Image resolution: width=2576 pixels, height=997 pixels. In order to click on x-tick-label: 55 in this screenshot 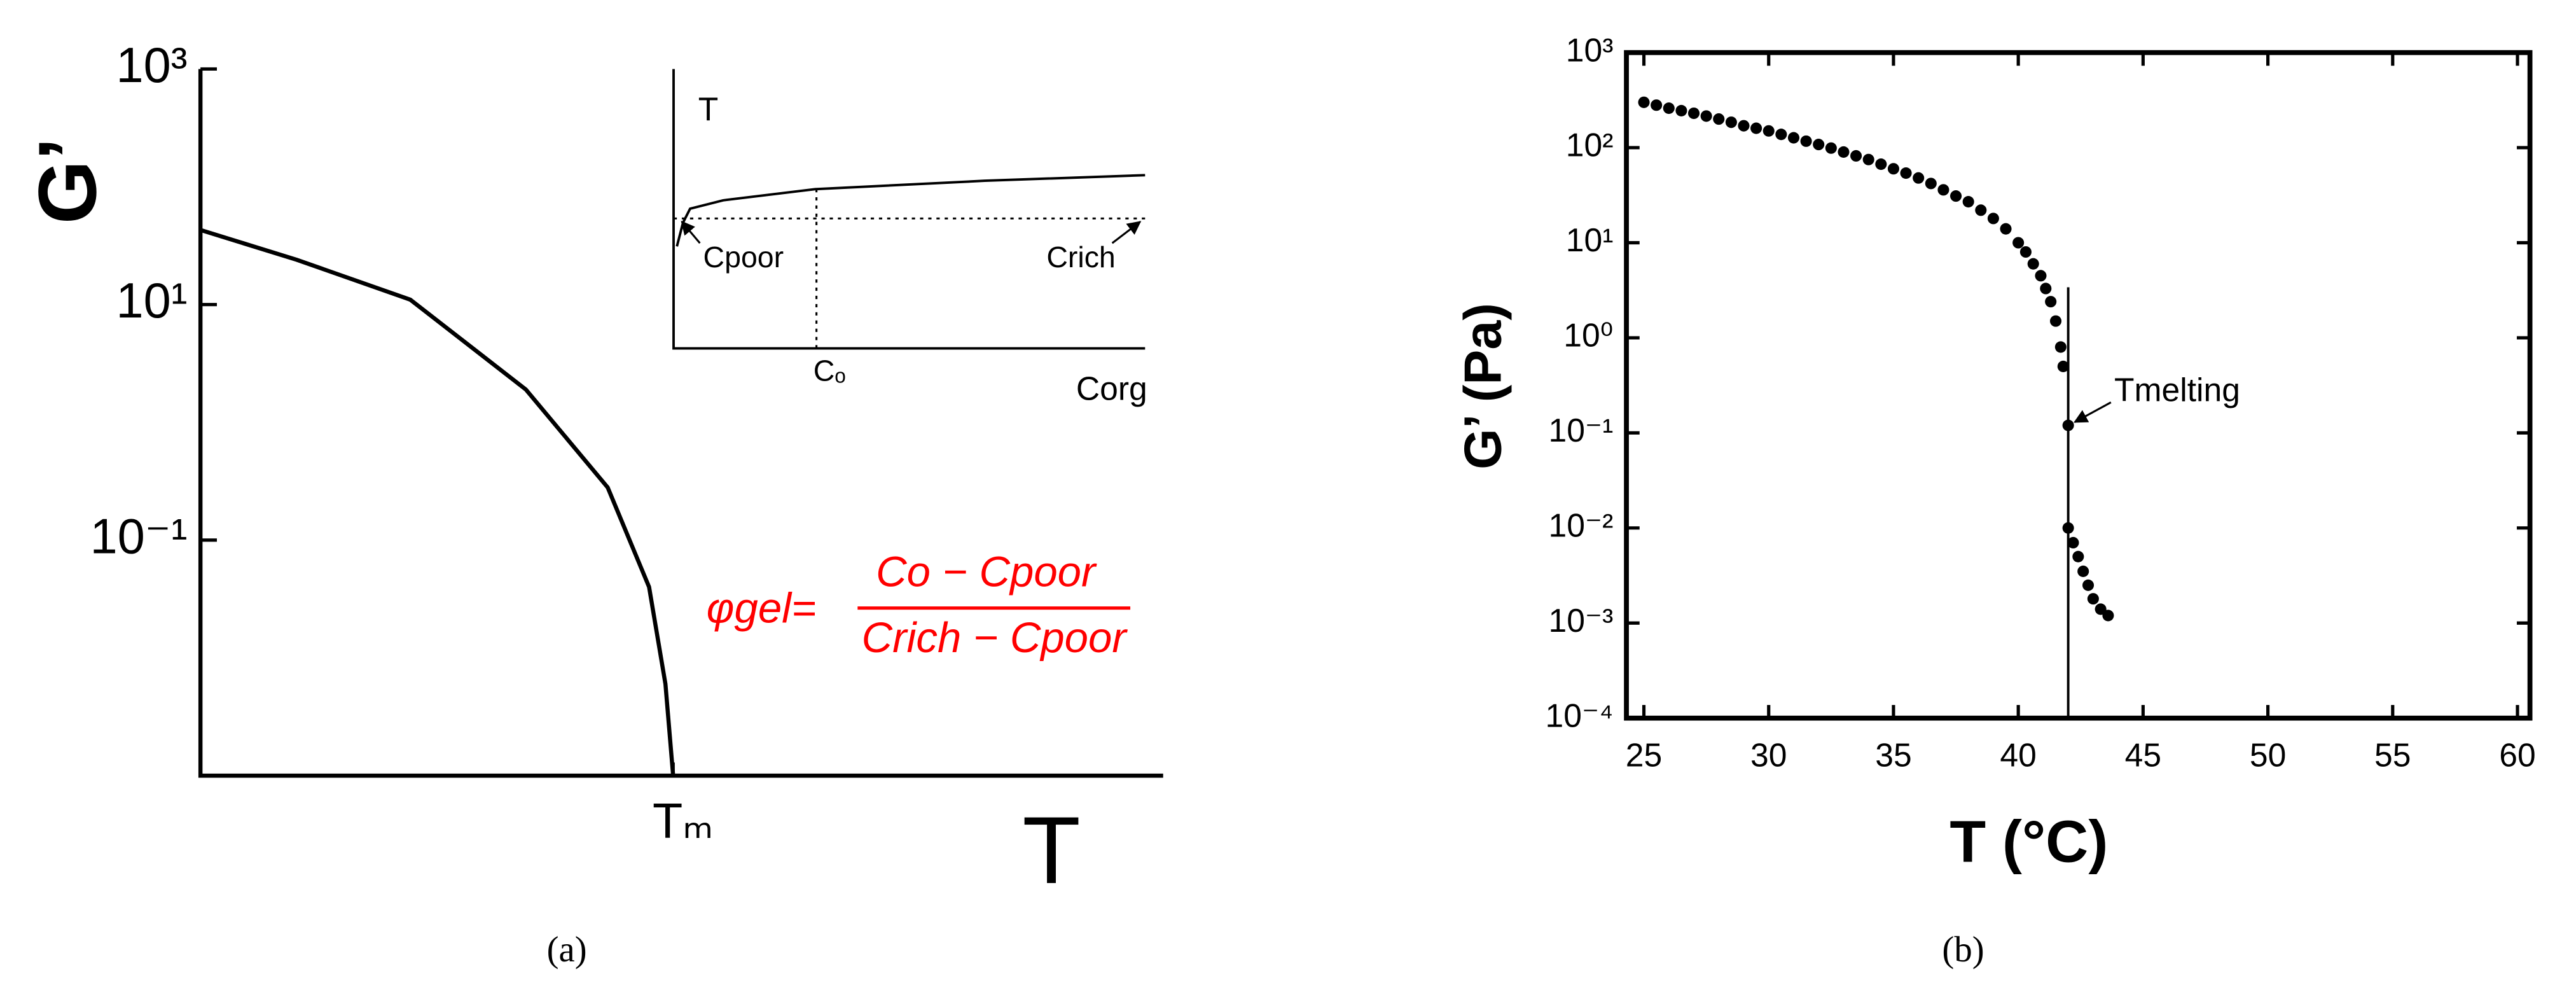, I will do `click(2392, 755)`.